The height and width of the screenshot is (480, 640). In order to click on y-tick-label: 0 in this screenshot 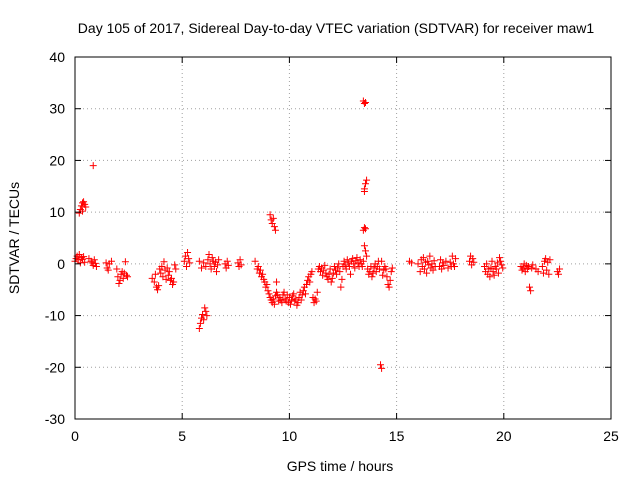, I will do `click(61, 264)`.